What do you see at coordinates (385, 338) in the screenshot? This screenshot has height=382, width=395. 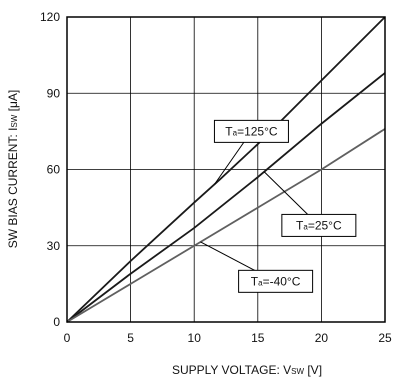 I see `x-tick-label: 25` at bounding box center [385, 338].